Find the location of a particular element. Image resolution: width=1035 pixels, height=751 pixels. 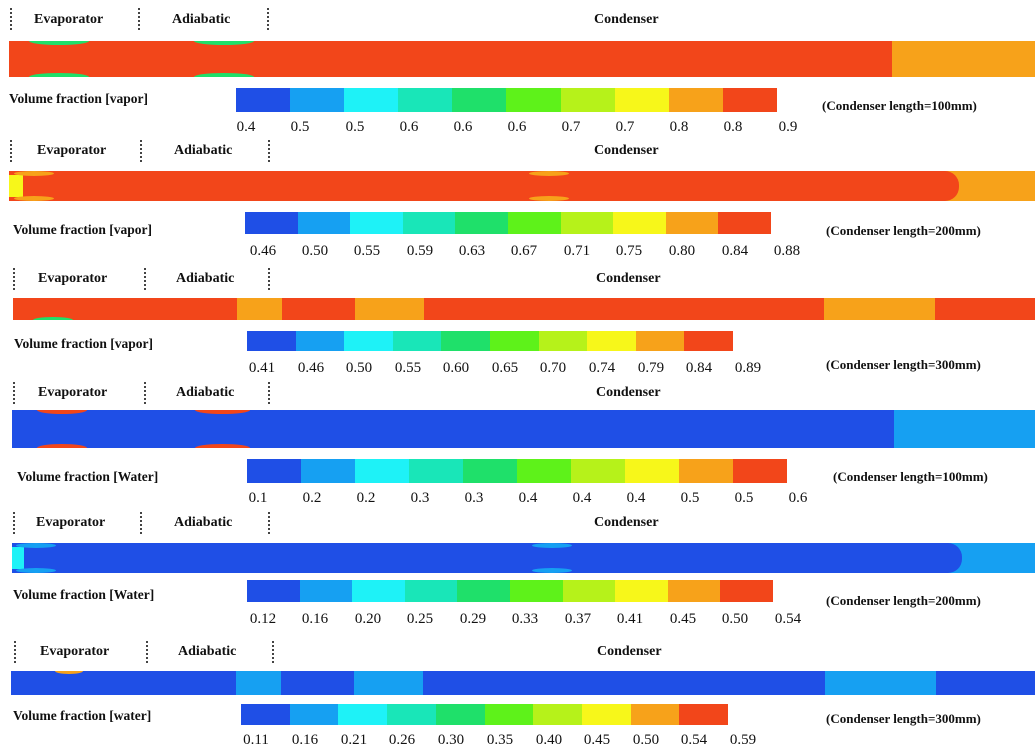

tick-label: 0.8 is located at coordinates (679, 127).